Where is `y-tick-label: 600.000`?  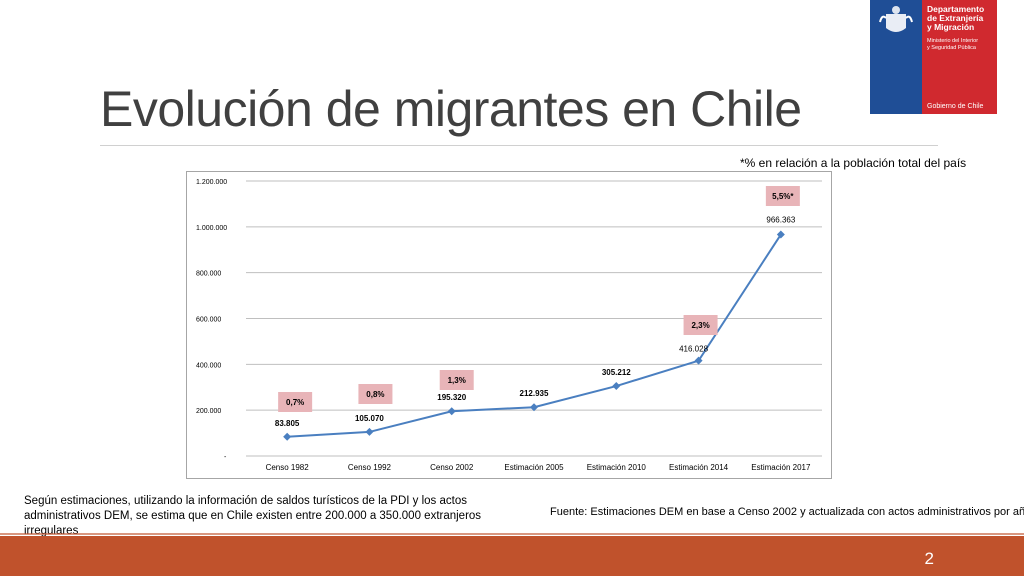
y-tick-label: 600.000 is located at coordinates (208, 320).